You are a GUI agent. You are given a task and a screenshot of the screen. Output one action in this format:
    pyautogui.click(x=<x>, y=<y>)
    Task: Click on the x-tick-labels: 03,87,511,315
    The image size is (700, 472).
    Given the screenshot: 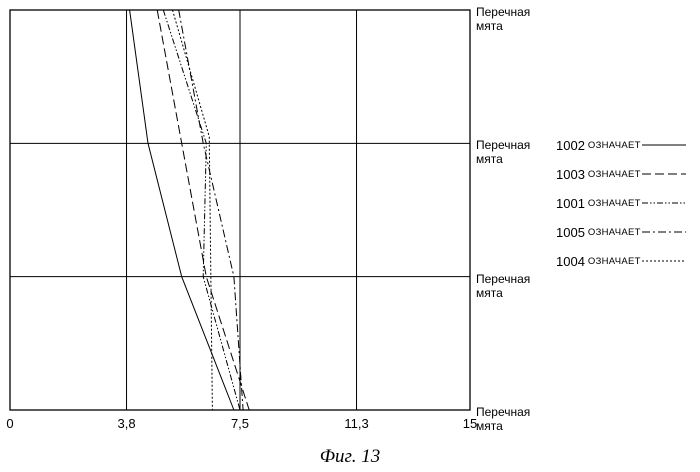 What is the action you would take?
    pyautogui.click(x=241, y=423)
    